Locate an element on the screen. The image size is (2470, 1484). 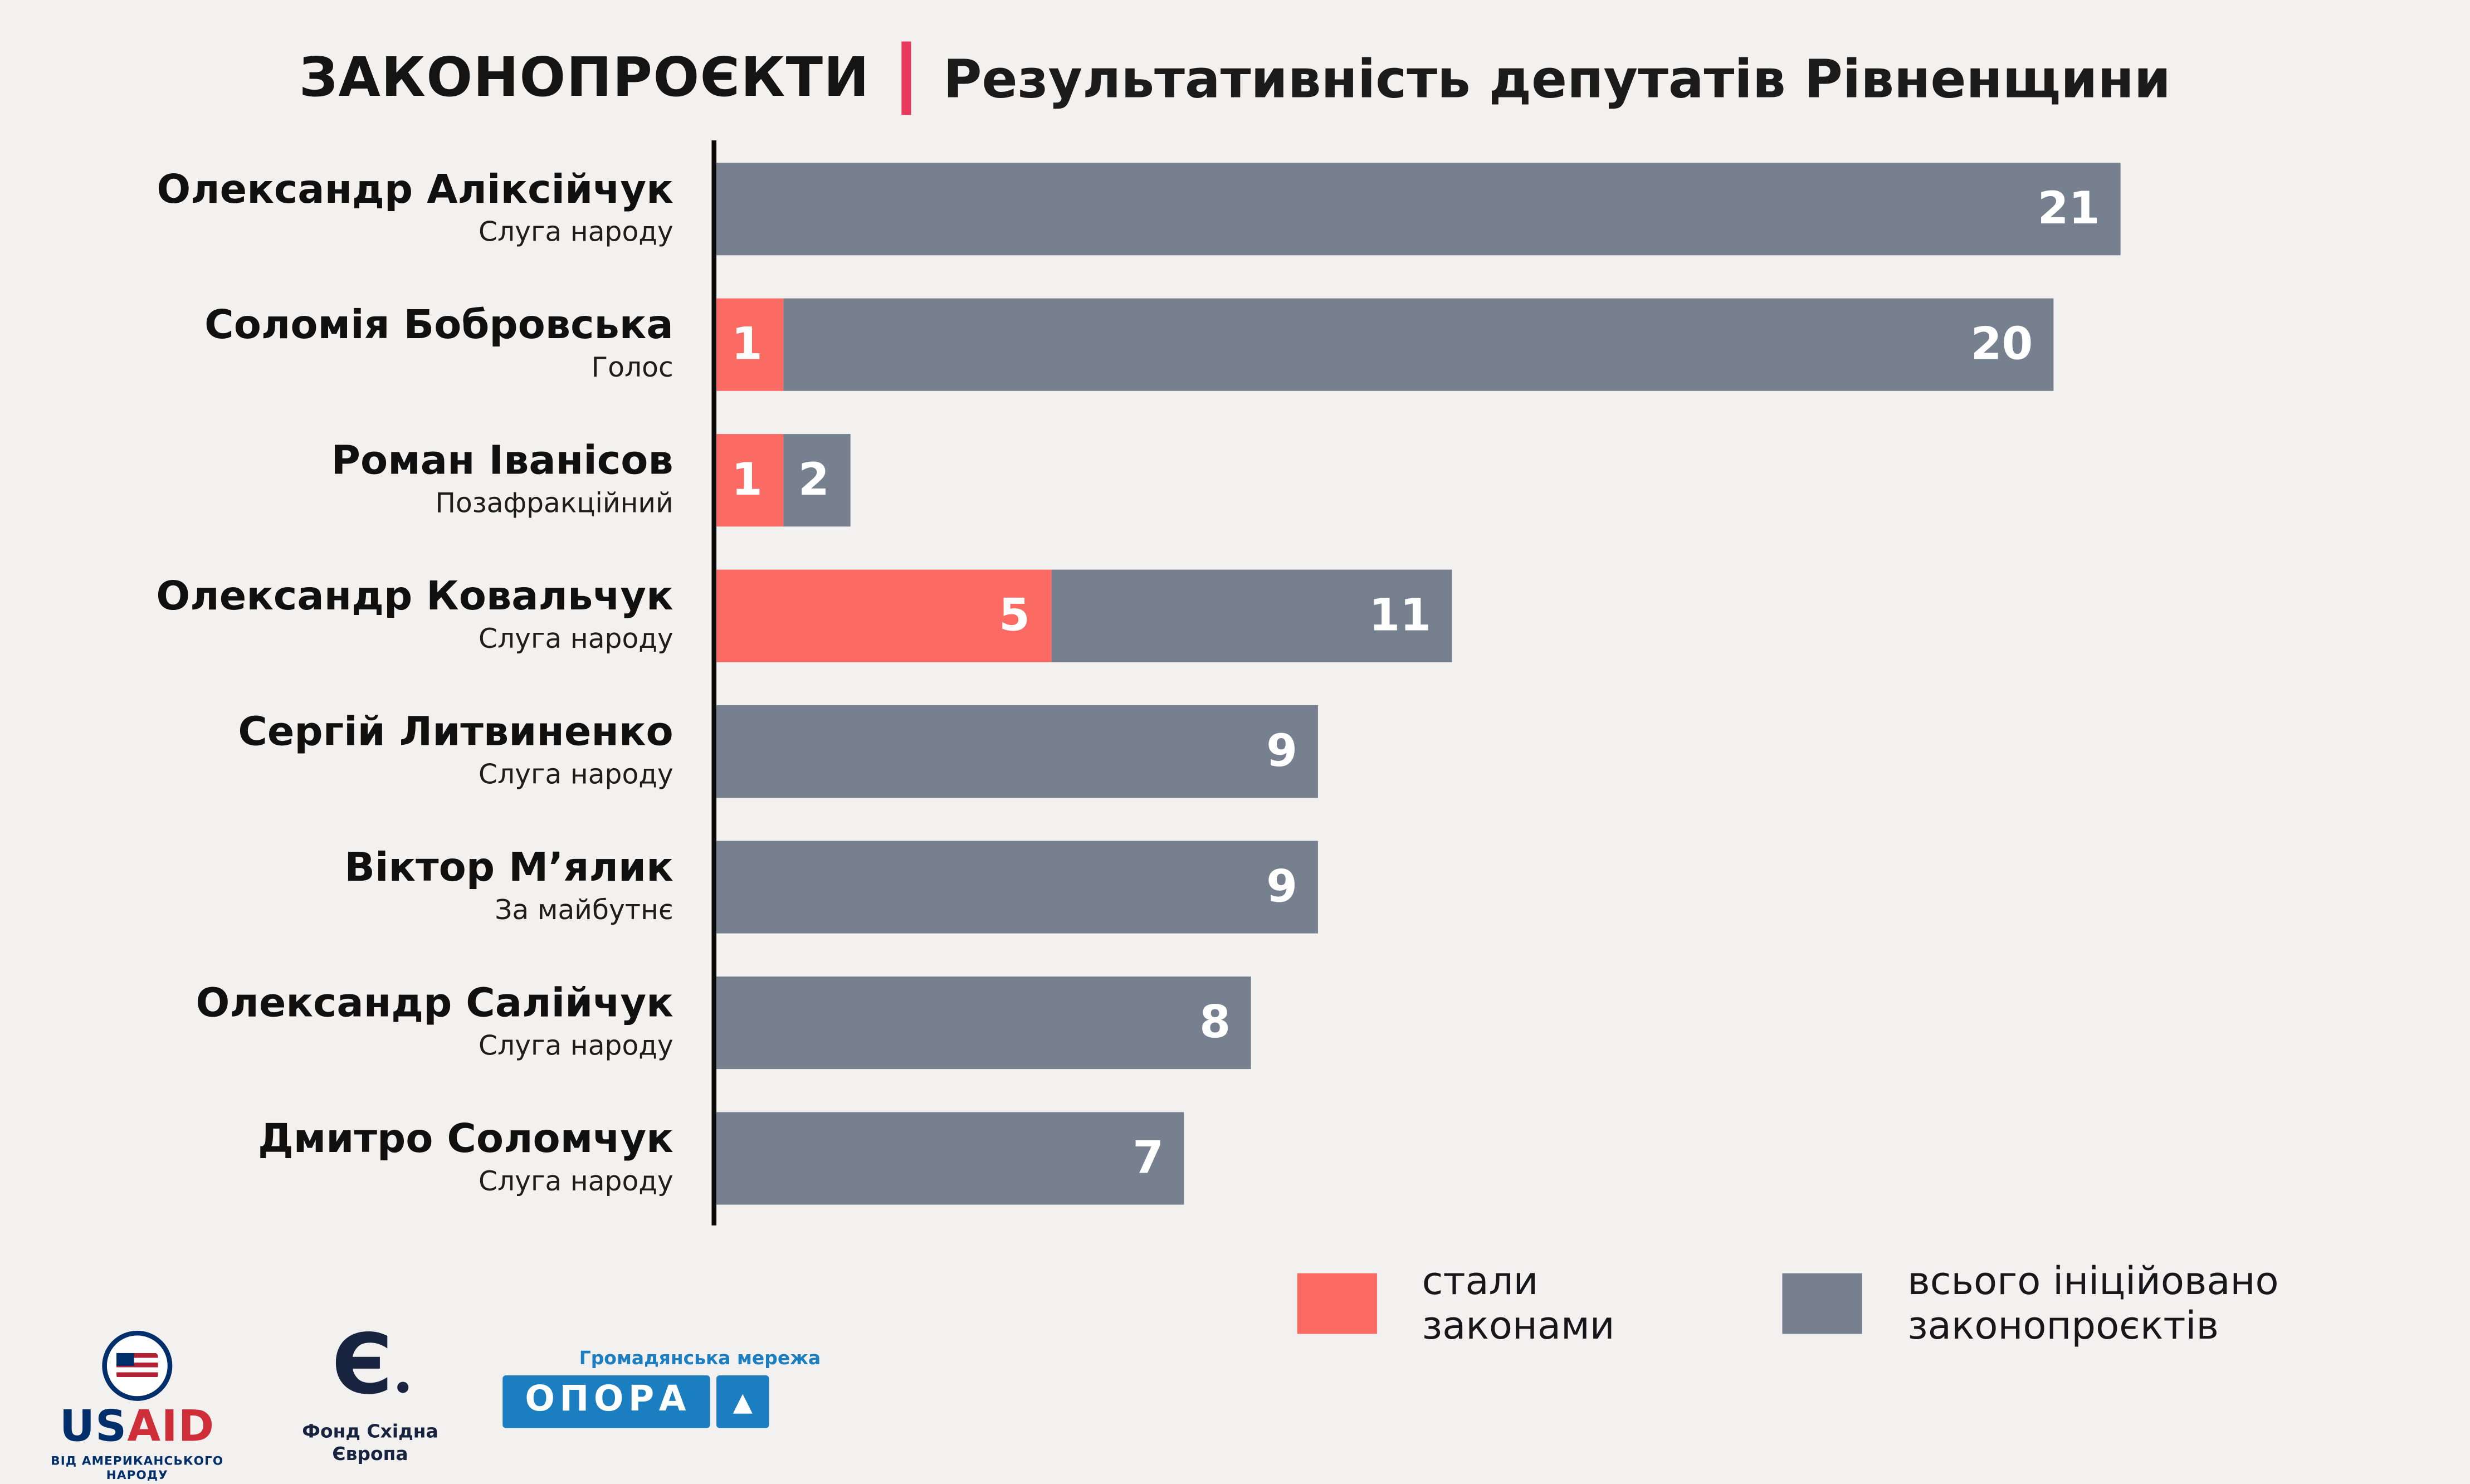
usaid-wordmark: USAID is located at coordinates (137, 1426).